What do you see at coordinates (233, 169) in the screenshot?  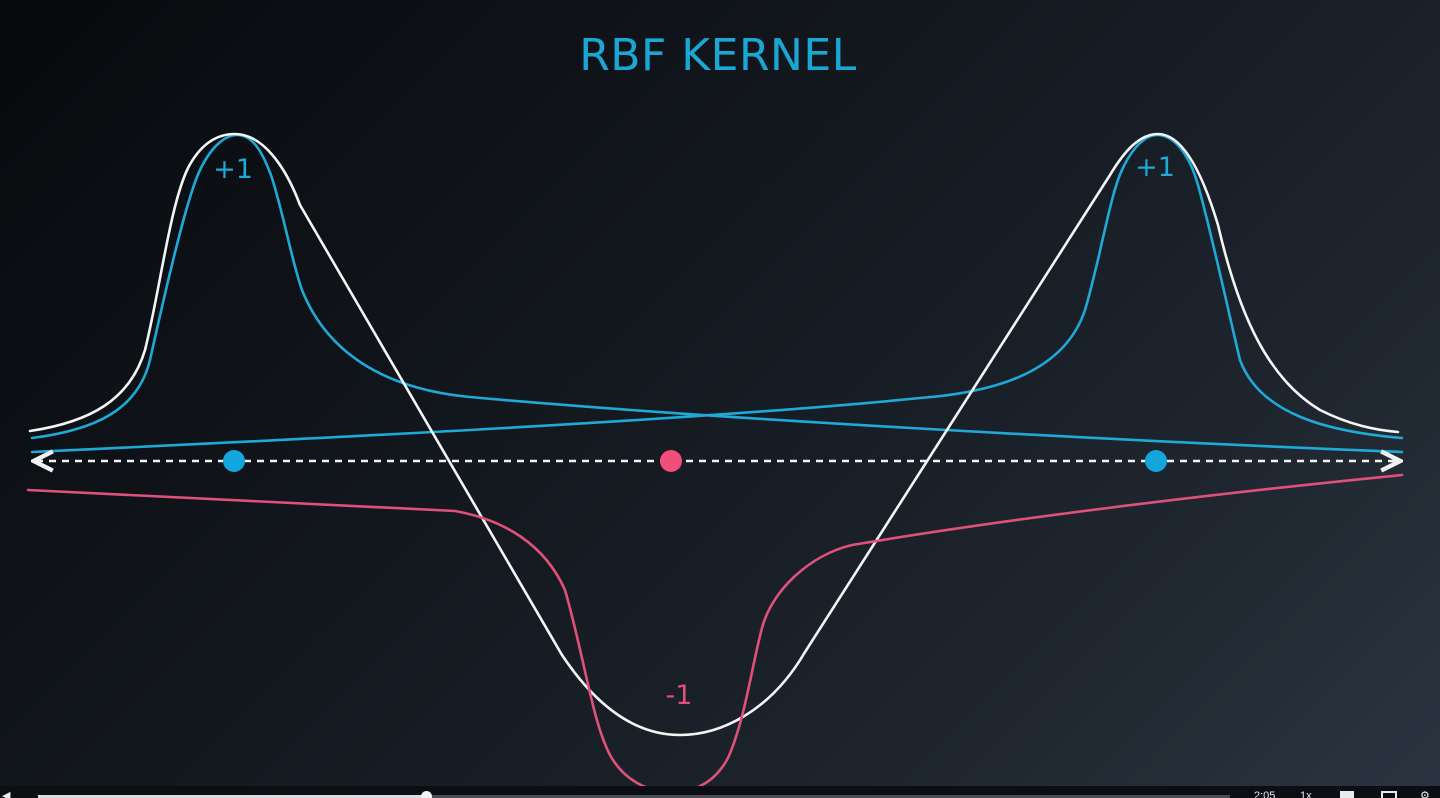 I see `peak-label-left: +1` at bounding box center [233, 169].